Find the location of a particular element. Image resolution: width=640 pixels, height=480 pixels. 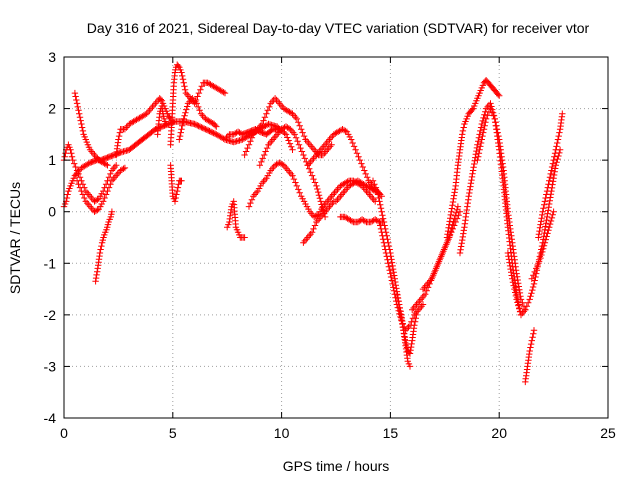

x-tick-label: 20 is located at coordinates (499, 433).